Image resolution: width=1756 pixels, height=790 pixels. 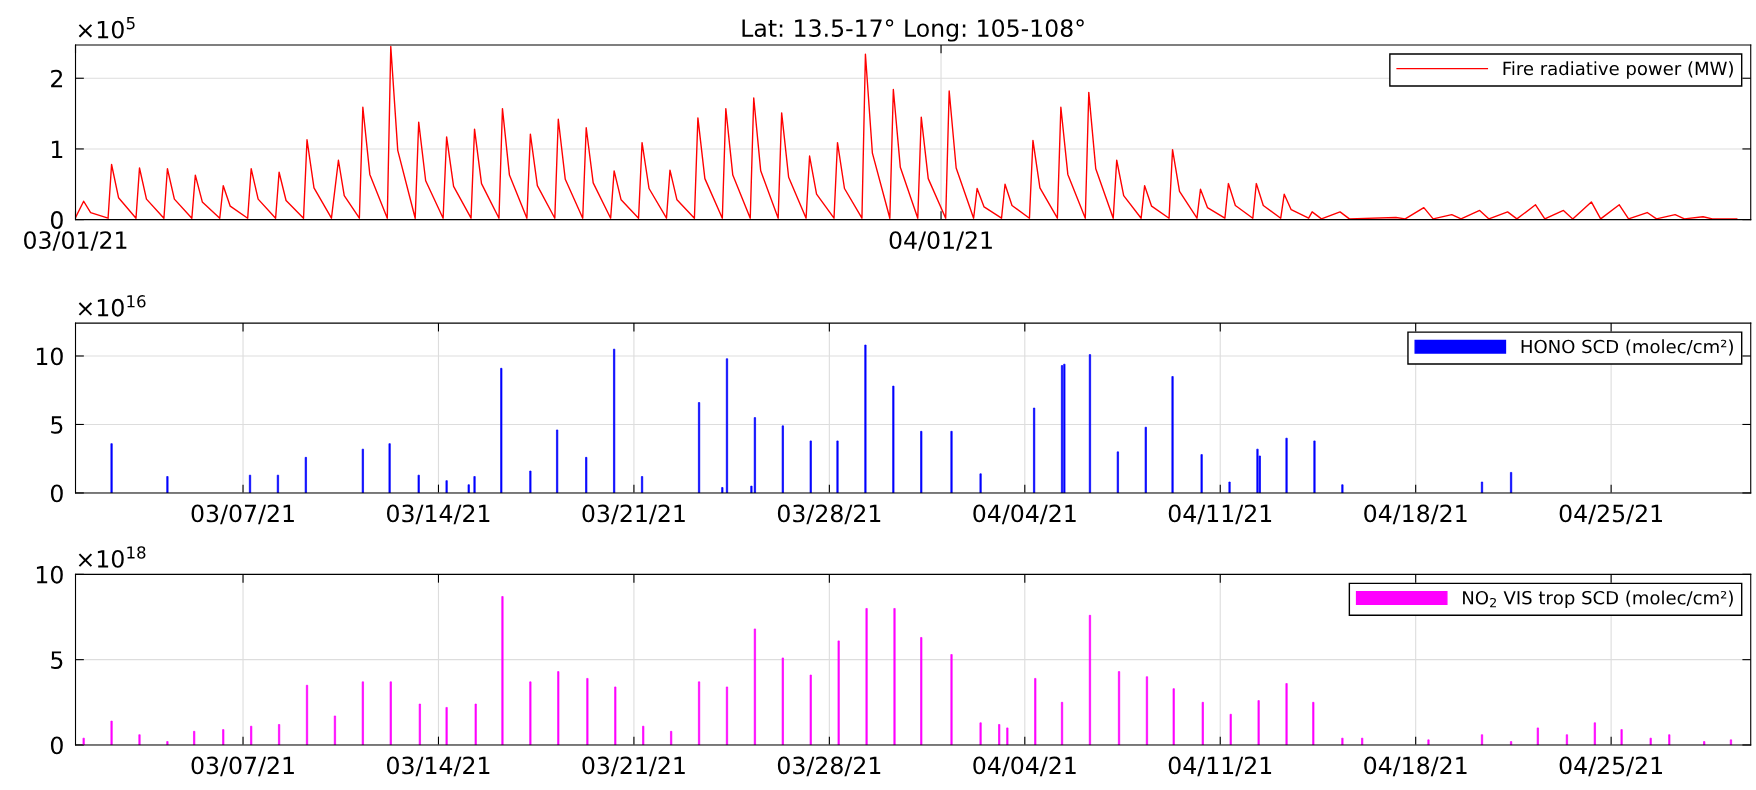 I want to click on chart-title: Lat: 13.5-17° Long: 105-108°, so click(x=913, y=30).